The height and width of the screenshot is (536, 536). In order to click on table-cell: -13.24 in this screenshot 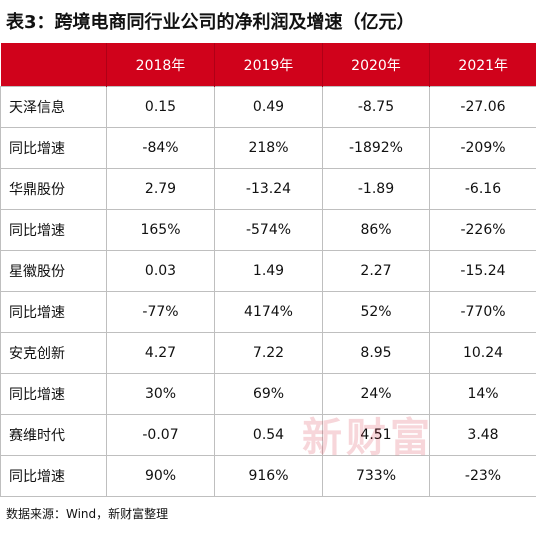, I will do `click(268, 189)`.